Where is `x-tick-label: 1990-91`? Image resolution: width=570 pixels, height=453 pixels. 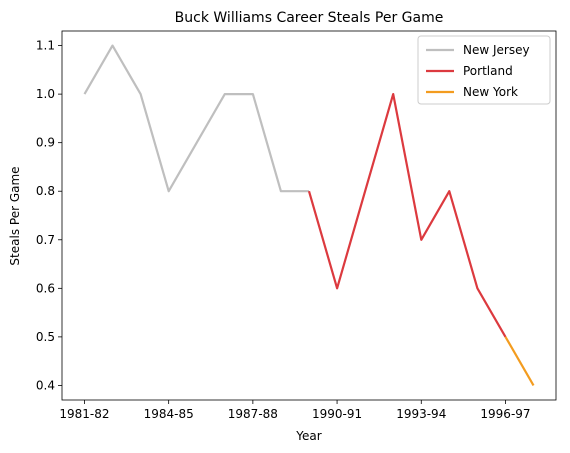
x-tick-label: 1990-91 is located at coordinates (337, 414).